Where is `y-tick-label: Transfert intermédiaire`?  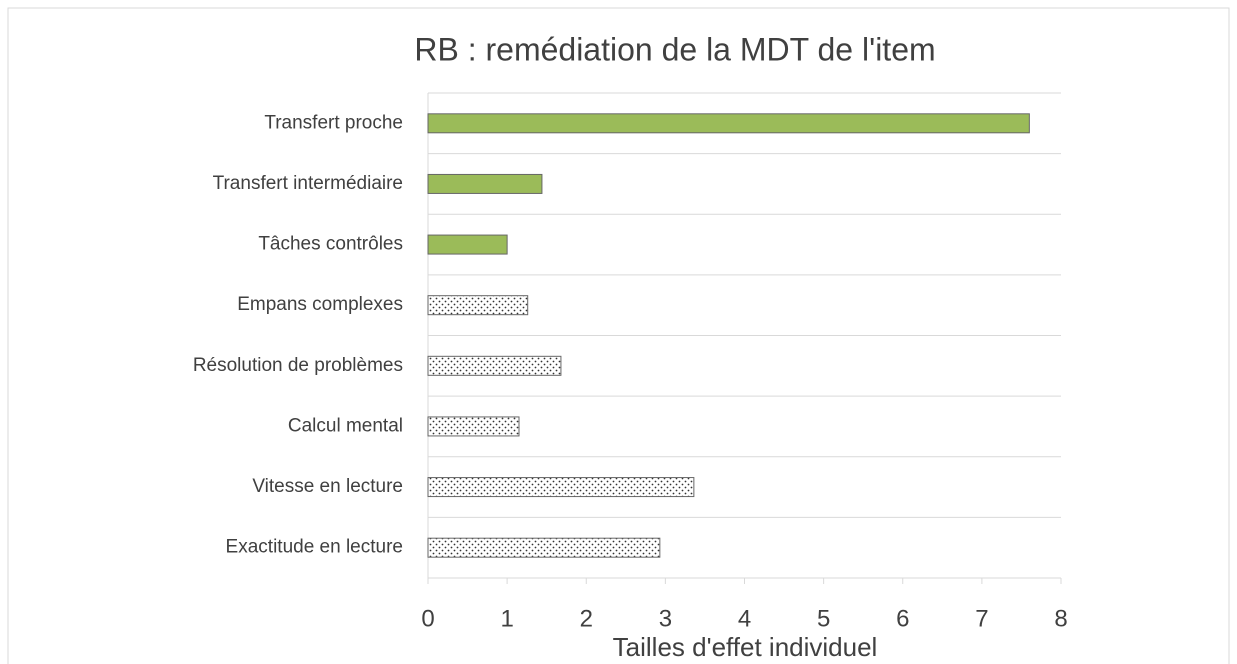
y-tick-label: Transfert intermédiaire is located at coordinates (308, 183).